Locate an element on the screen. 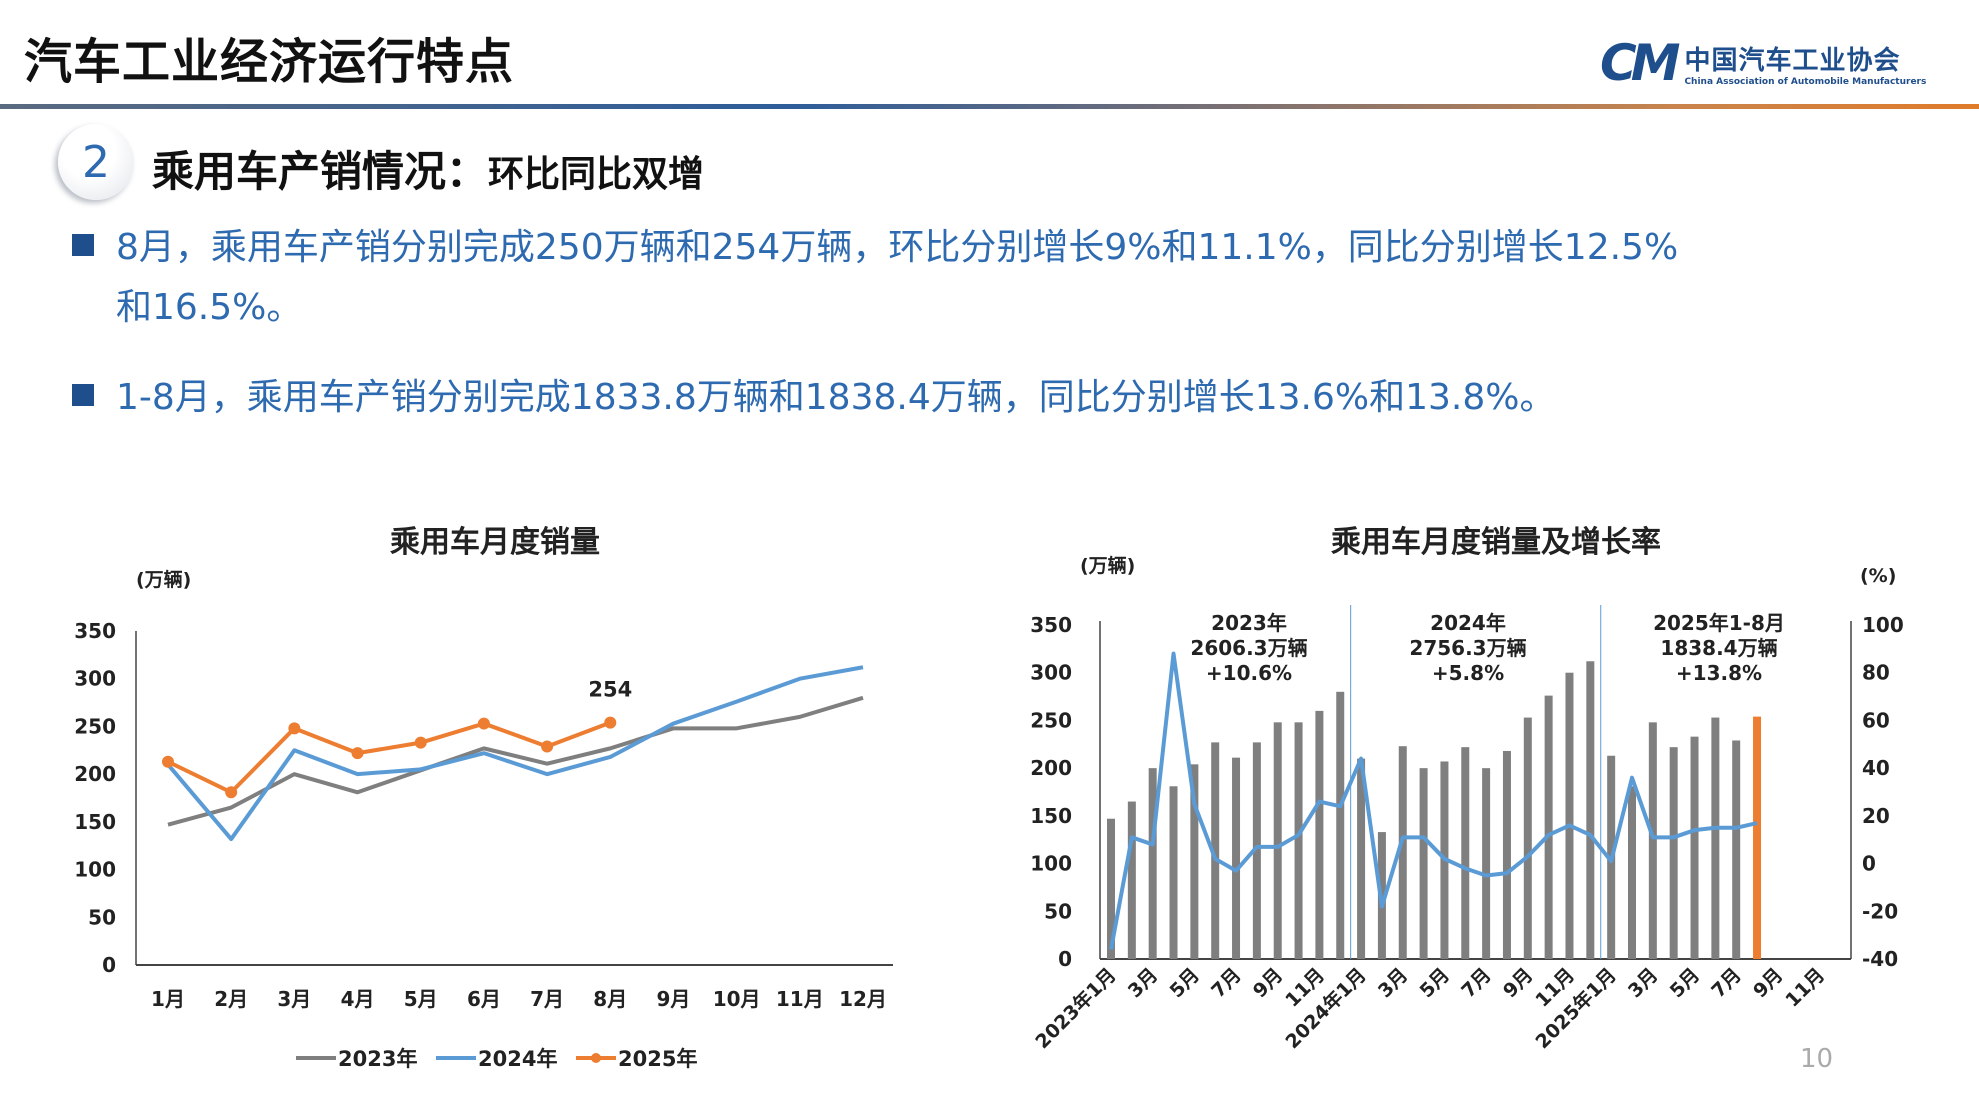  page-number: 10 is located at coordinates (1817, 1059).